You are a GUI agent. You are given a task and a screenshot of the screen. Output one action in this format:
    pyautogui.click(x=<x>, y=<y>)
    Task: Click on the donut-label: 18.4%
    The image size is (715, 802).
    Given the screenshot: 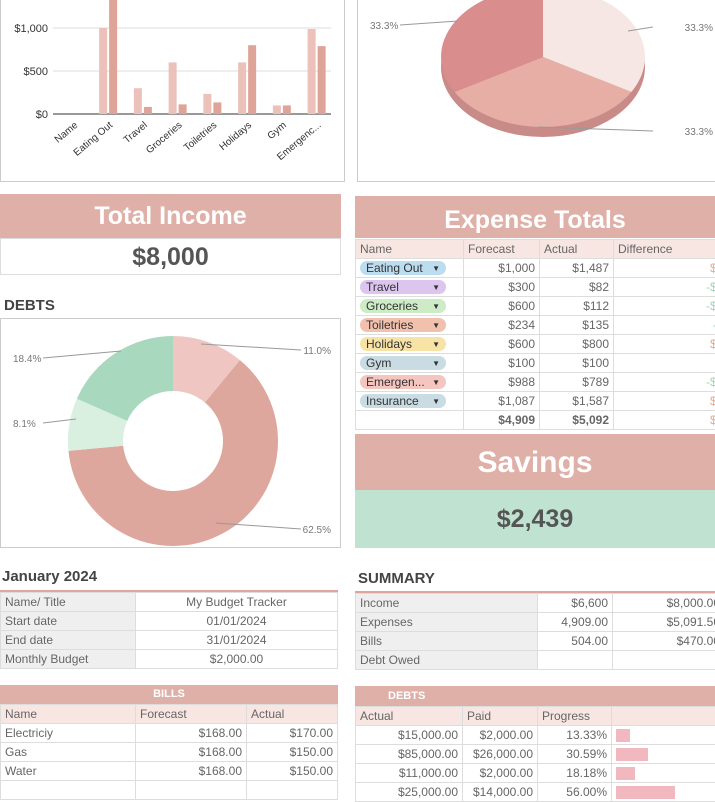 What is the action you would take?
    pyautogui.click(x=27, y=359)
    